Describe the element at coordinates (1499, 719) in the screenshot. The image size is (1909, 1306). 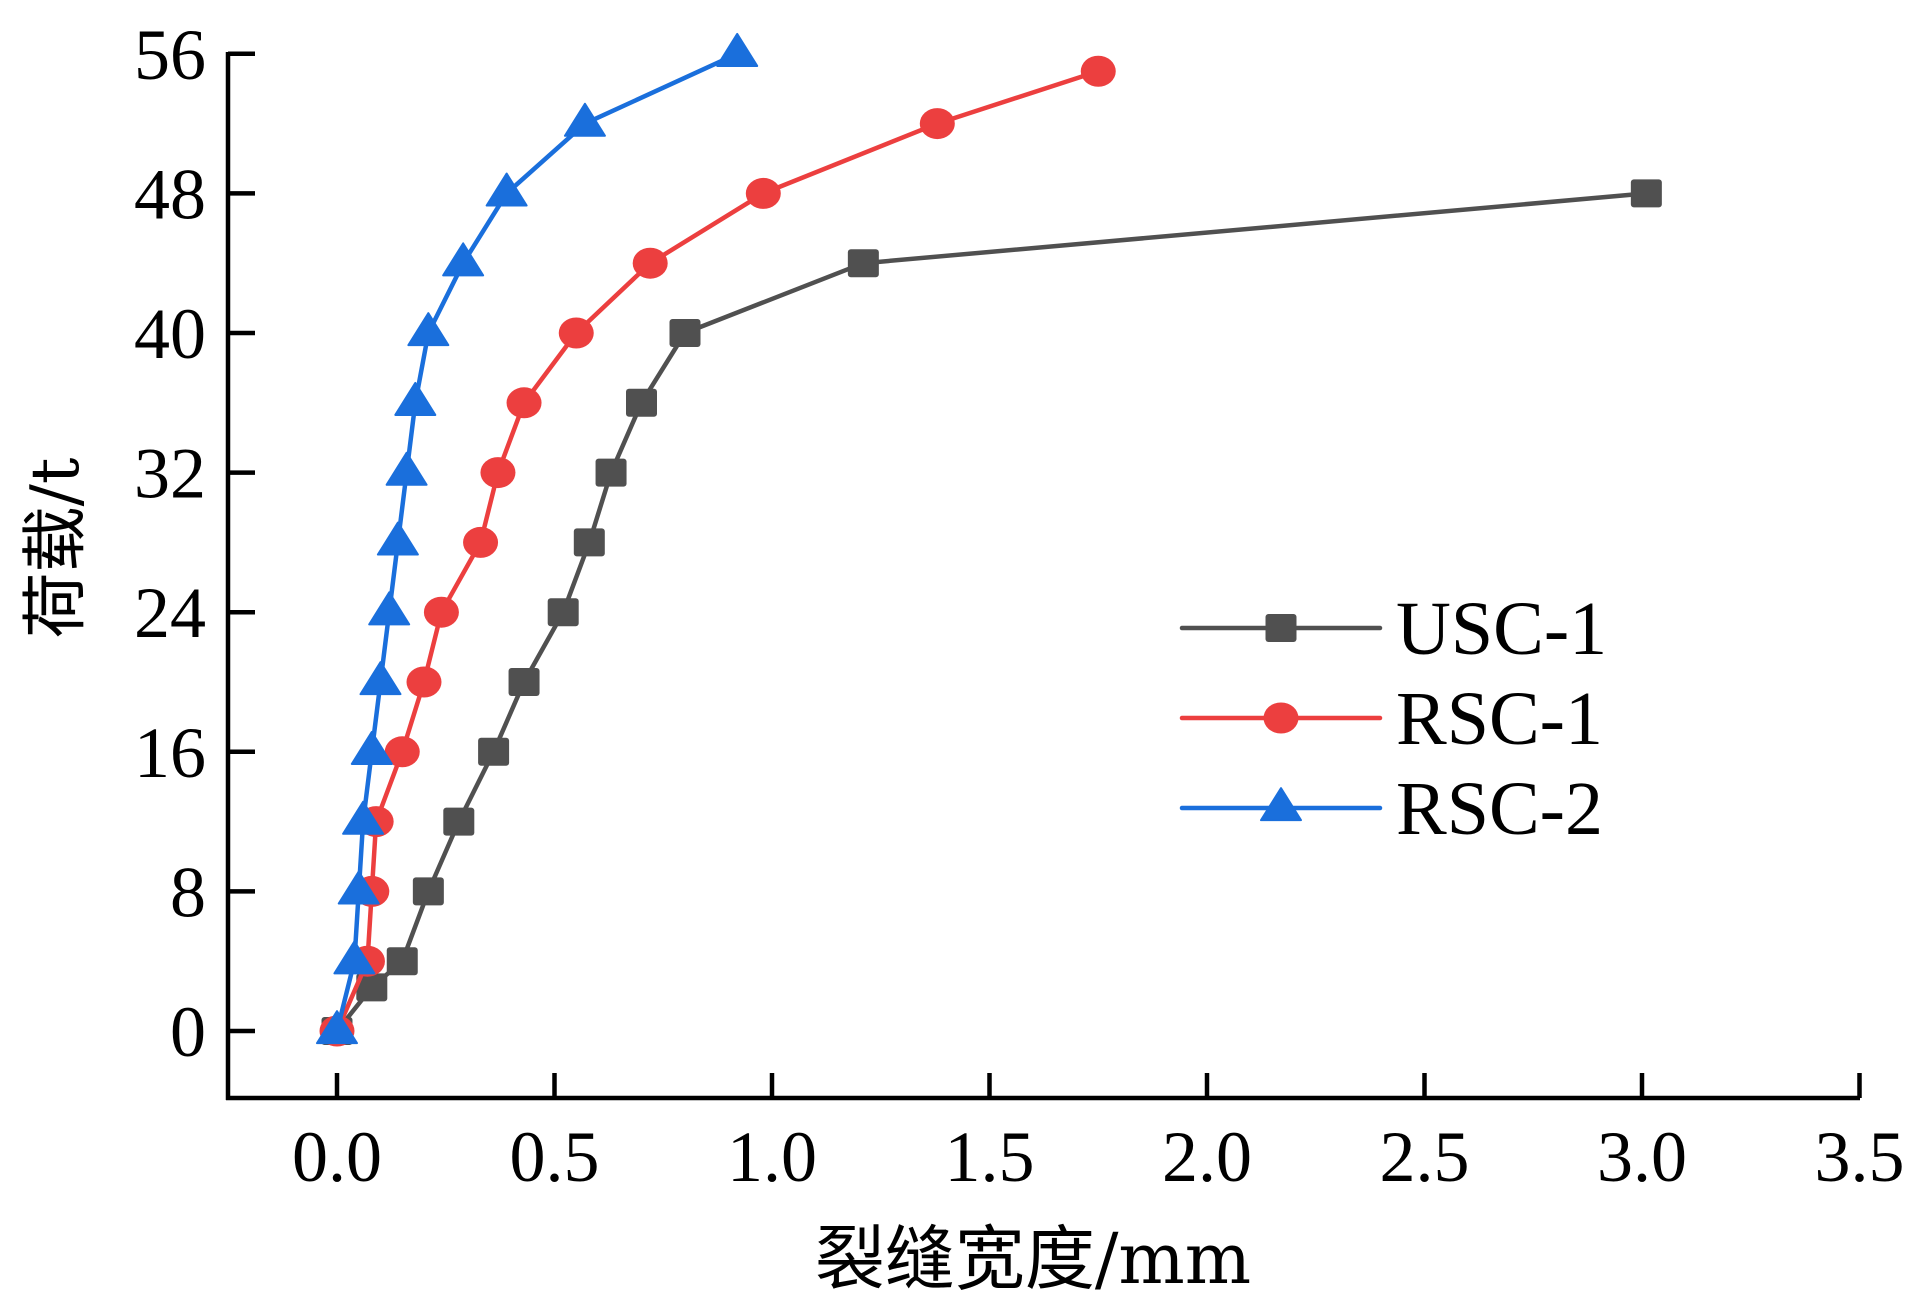
I see `legend-label: RSC-1` at that location.